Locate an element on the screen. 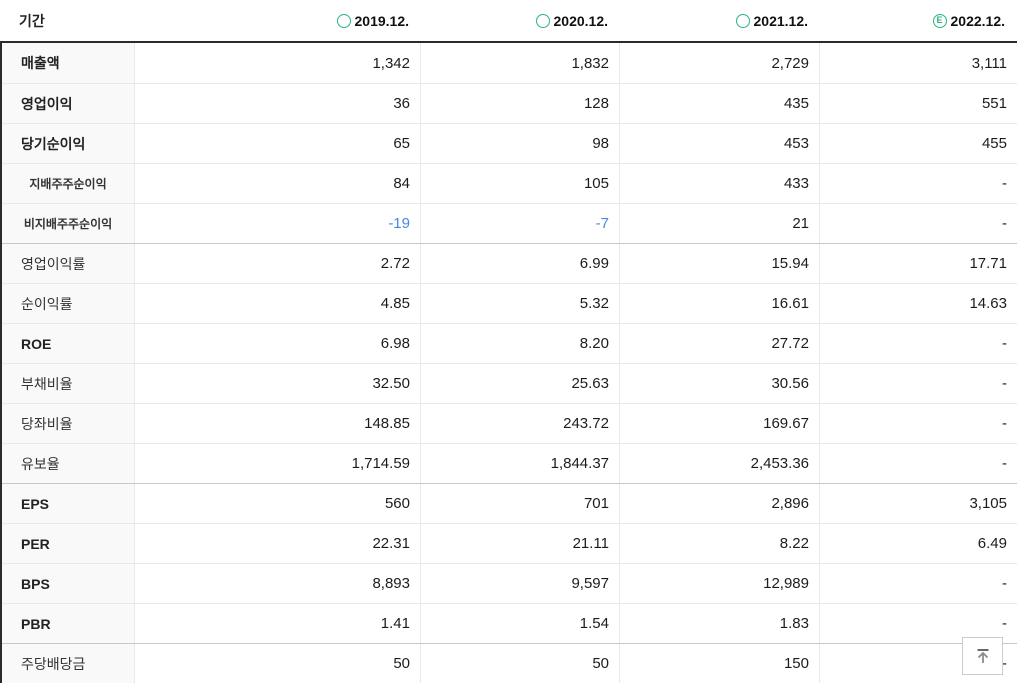  row-label: BPS is located at coordinates (68, 583).